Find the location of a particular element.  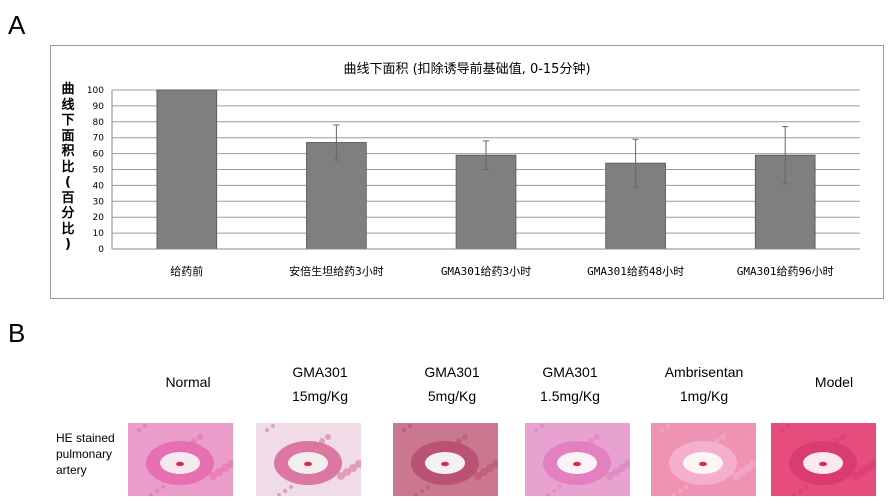

sample-dose: 15mg/Kg is located at coordinates (320, 396).